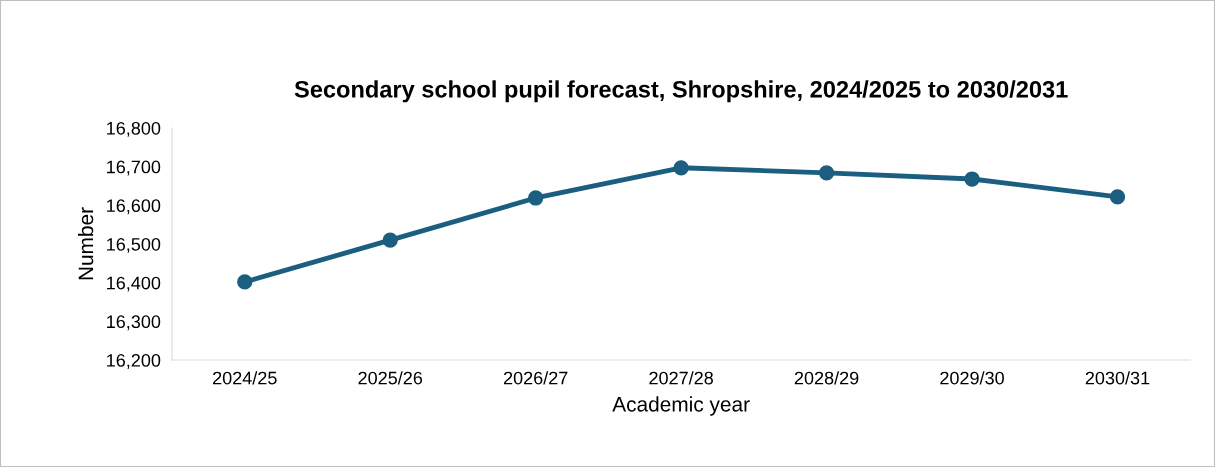  What do you see at coordinates (134, 245) in the screenshot?
I see `y-tick-label: 16,500` at bounding box center [134, 245].